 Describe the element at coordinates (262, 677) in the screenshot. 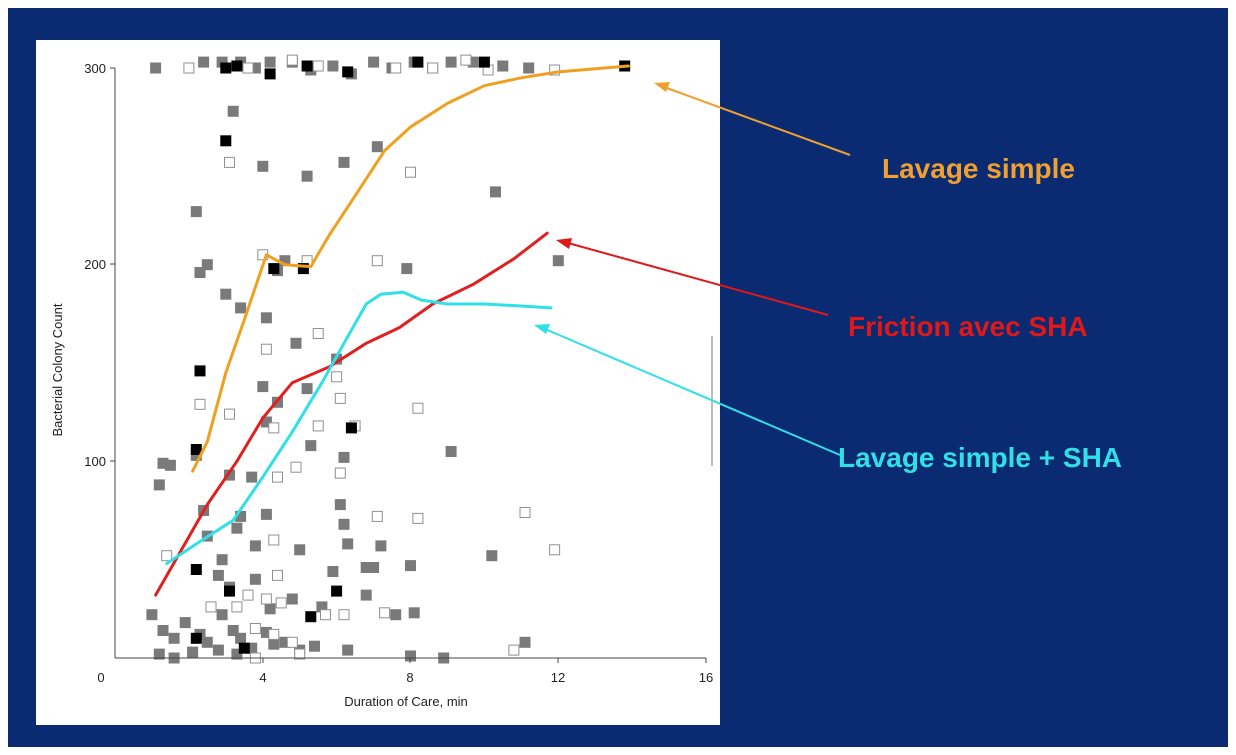

I see `x-tick-label-4: 4` at that location.